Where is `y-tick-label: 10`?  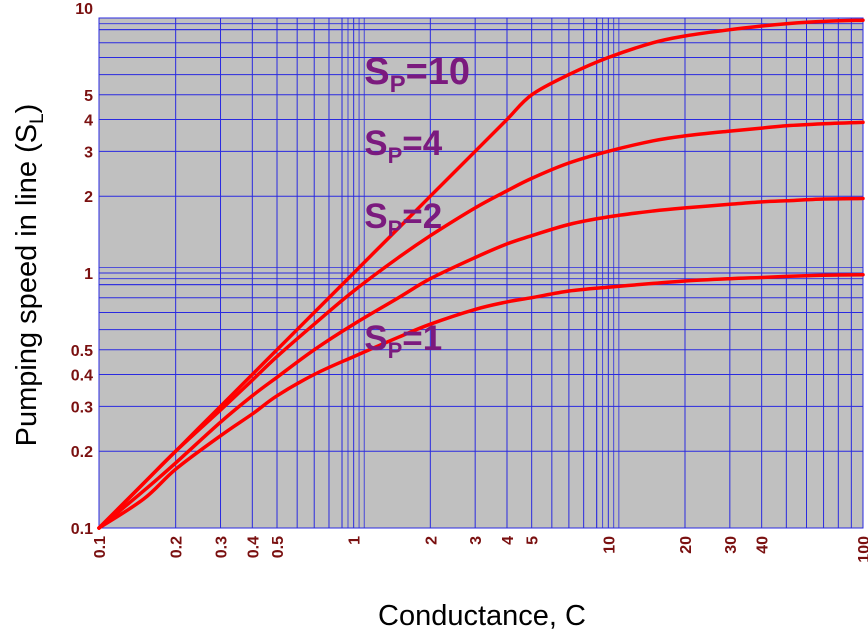
y-tick-label: 10 is located at coordinates (84, 9).